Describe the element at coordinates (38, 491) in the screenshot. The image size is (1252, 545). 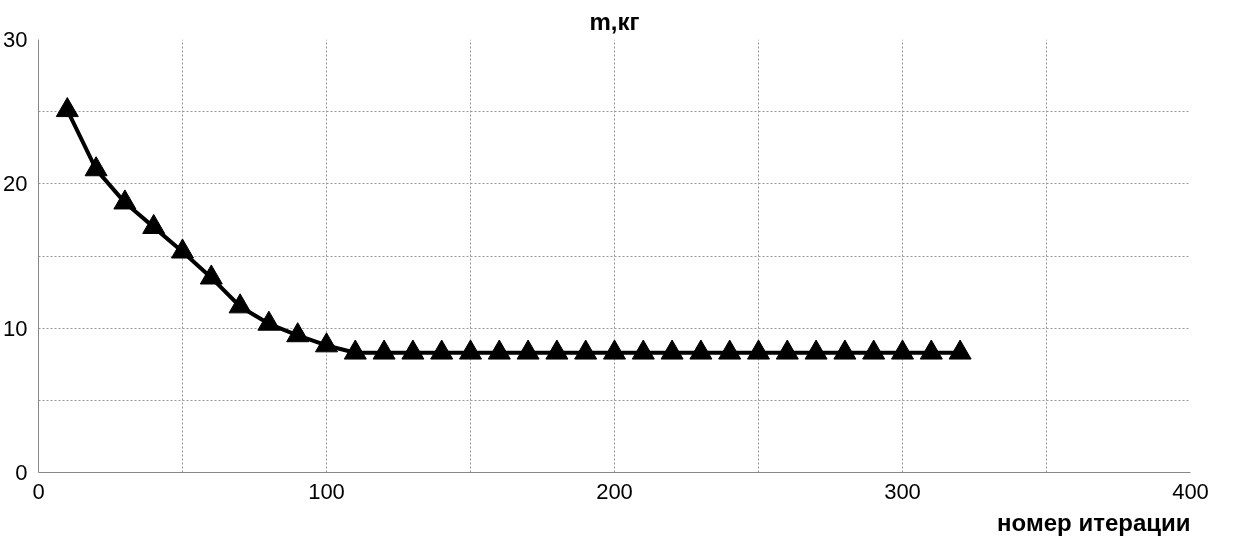
I see `x-tick-label: 0` at that location.